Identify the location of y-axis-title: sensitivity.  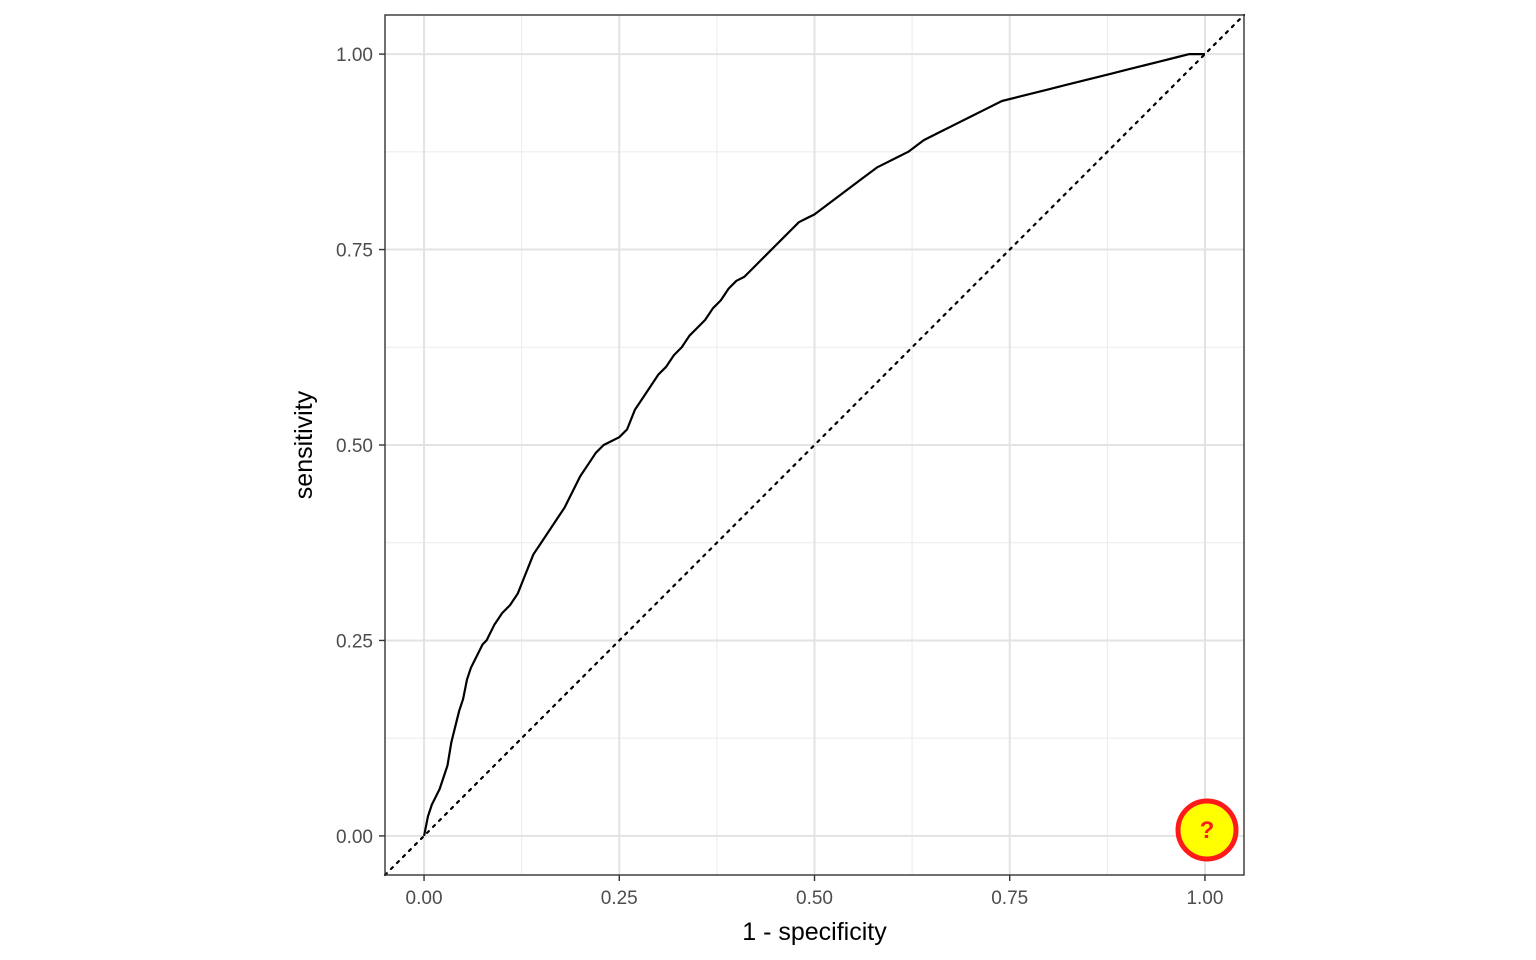
(304, 444).